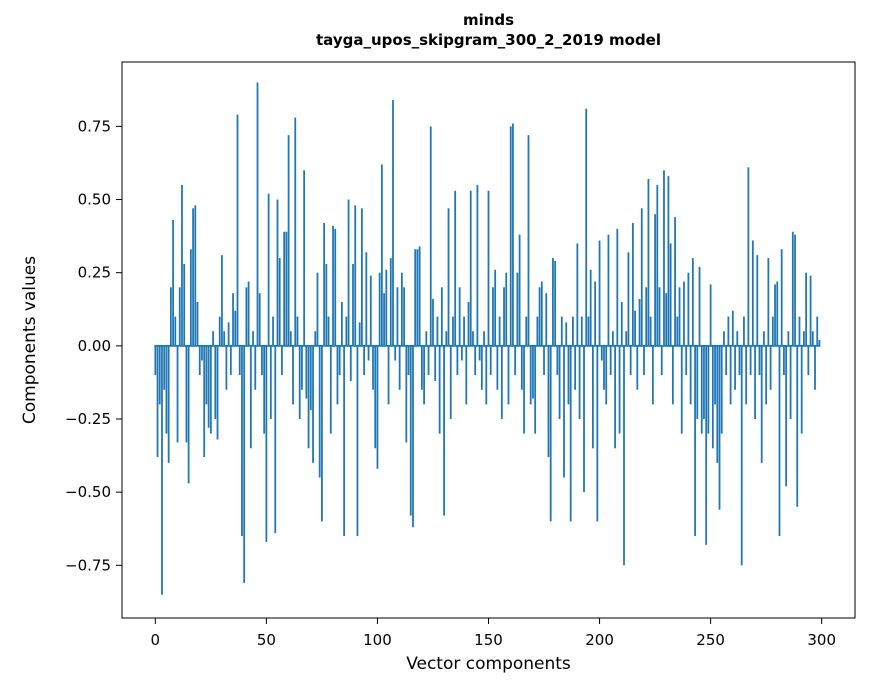  What do you see at coordinates (94, 273) in the screenshot?
I see `y-tick-label: 0.25` at bounding box center [94, 273].